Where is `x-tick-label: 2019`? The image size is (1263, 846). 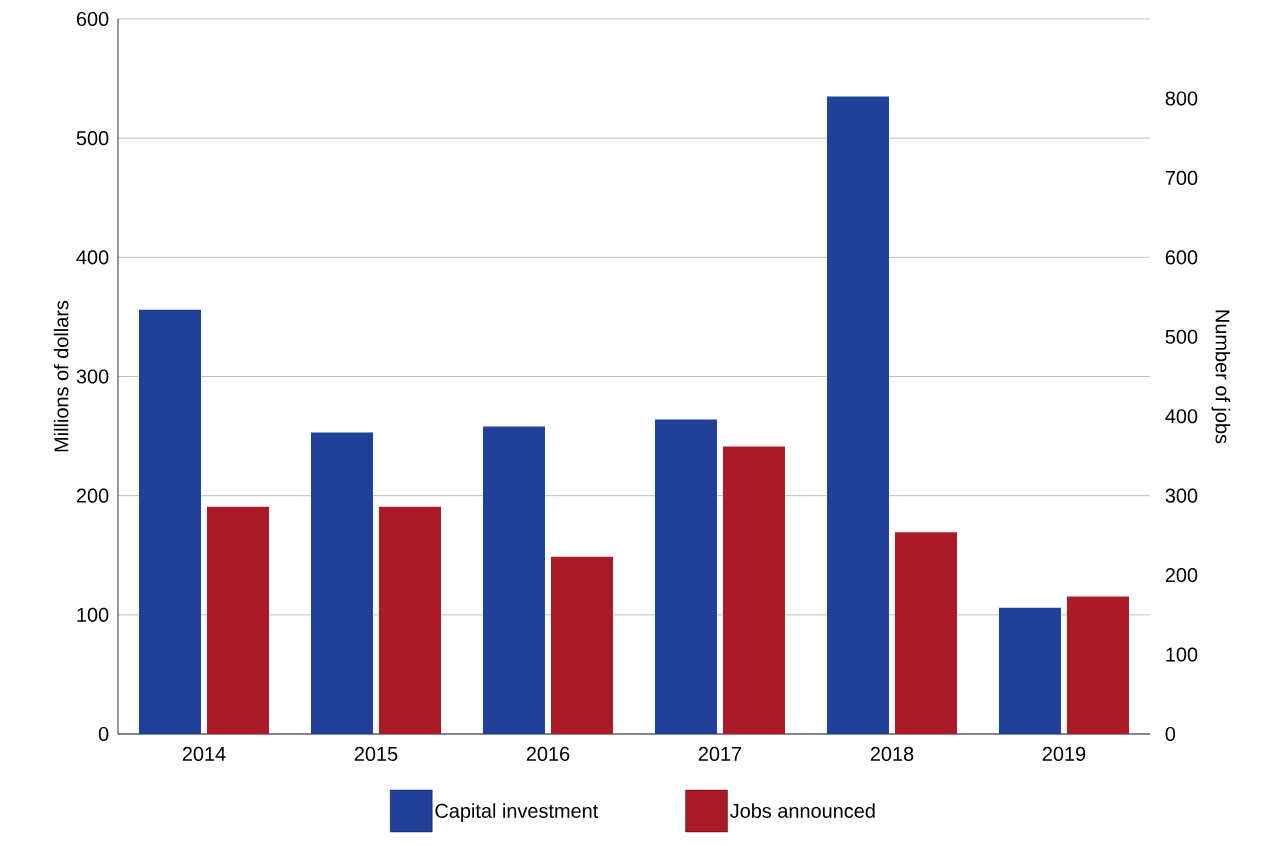
x-tick-label: 2019 is located at coordinates (1064, 753).